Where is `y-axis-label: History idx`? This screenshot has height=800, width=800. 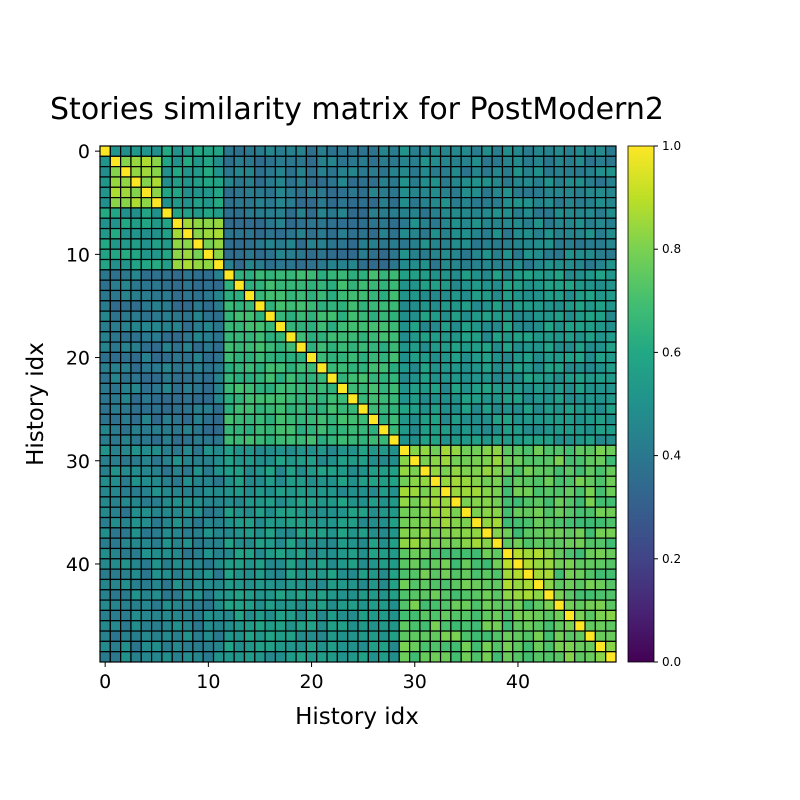 y-axis-label: History idx is located at coordinates (36, 404).